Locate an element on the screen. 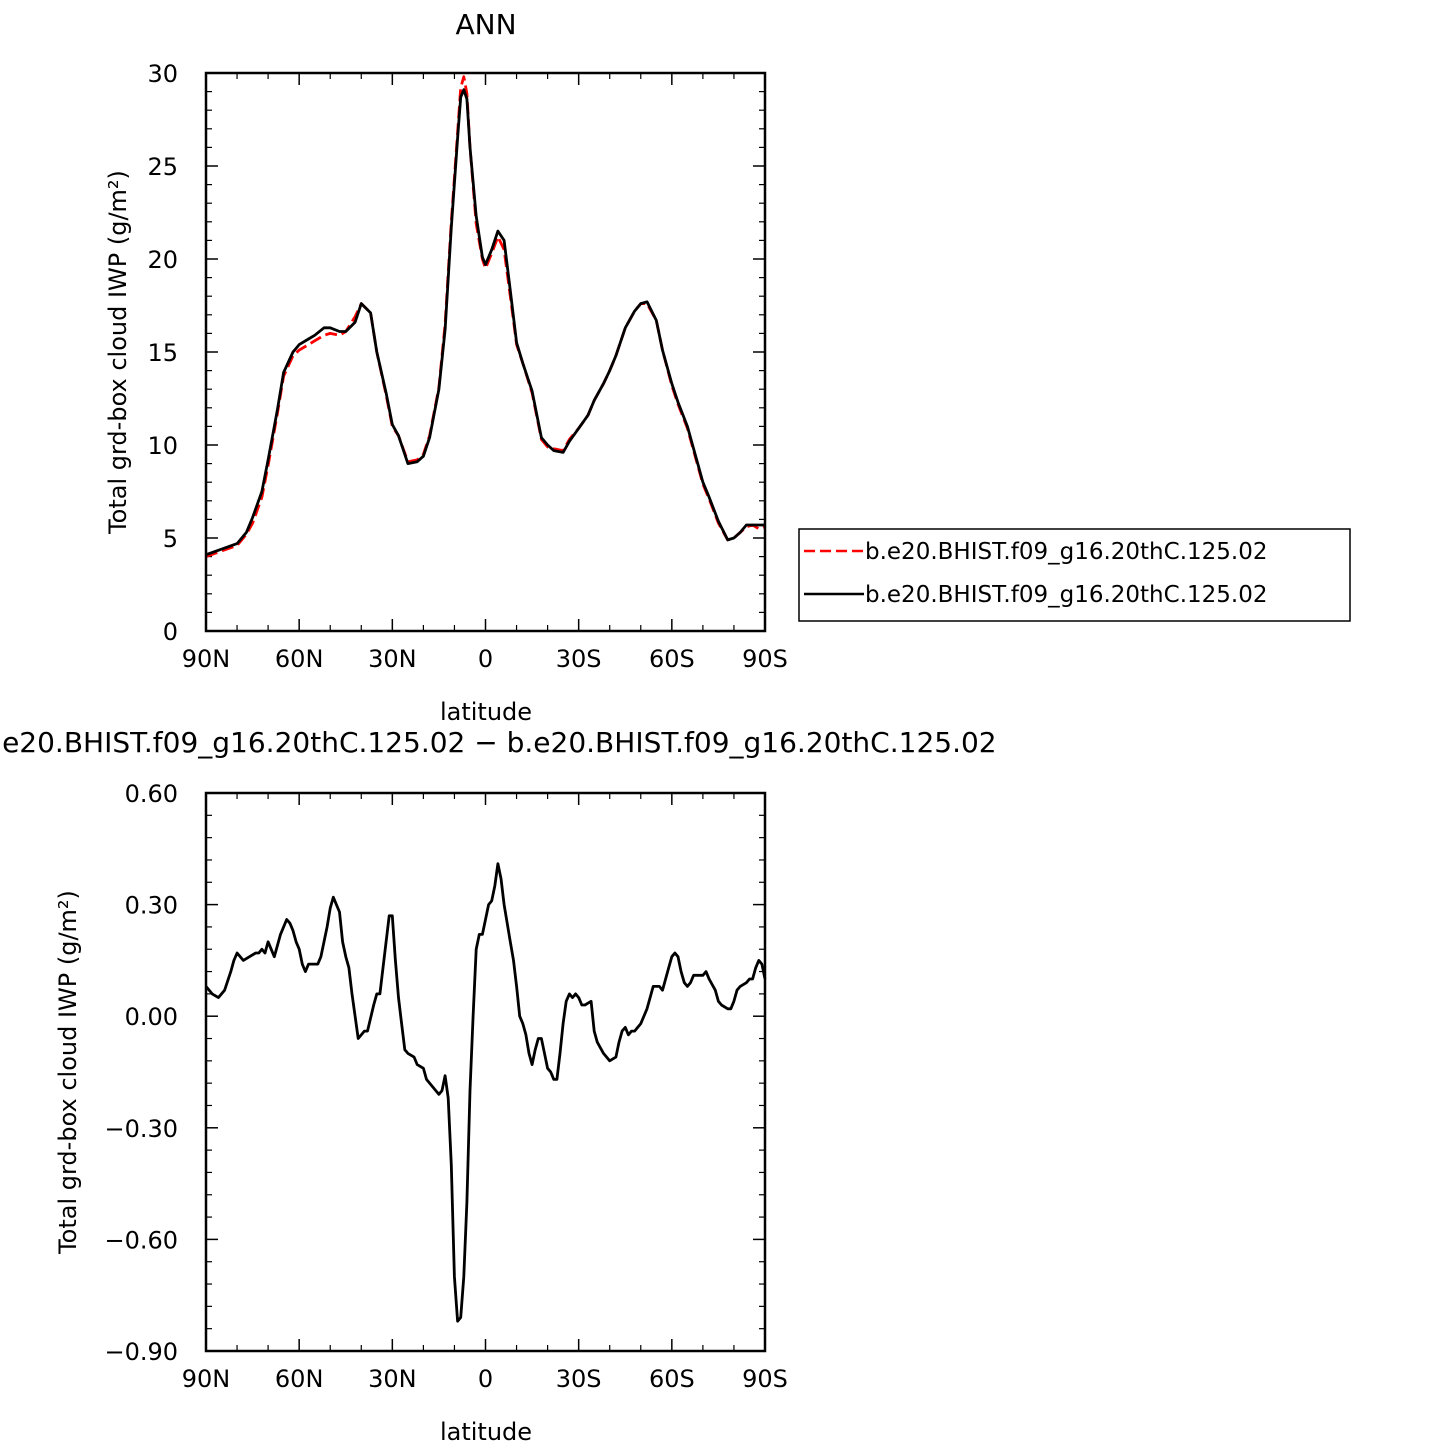 The width and height of the screenshot is (1452, 1452). bottom-x-tick-label: 30S is located at coordinates (579, 1379).